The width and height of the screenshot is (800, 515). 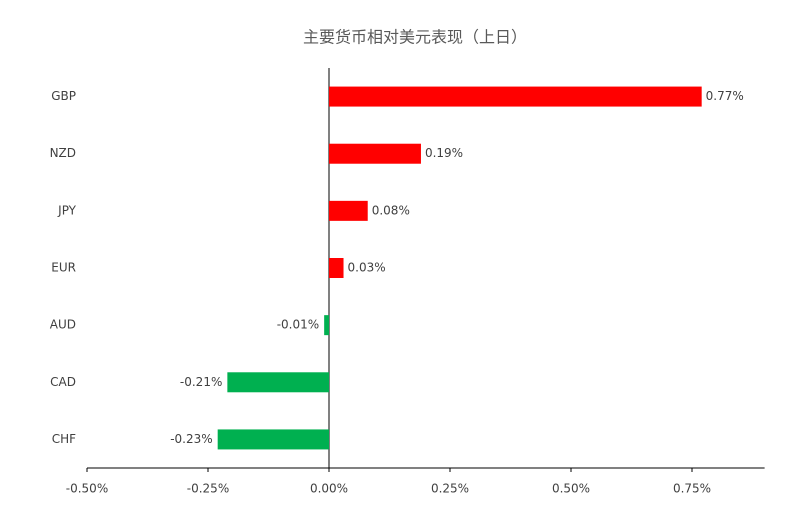 What do you see at coordinates (571, 489) in the screenshot?
I see `x-tick-label: 0.50%` at bounding box center [571, 489].